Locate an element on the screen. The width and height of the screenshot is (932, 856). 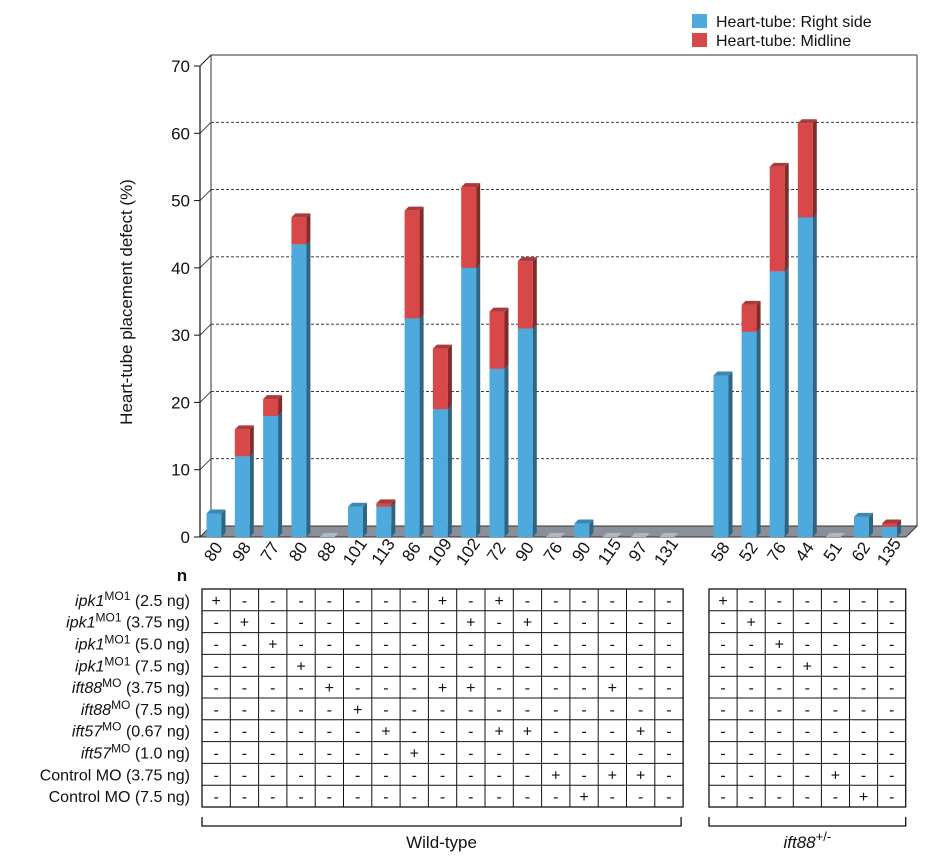
table-row-label: ift57MO (1.0 ng) is located at coordinates (135, 752).